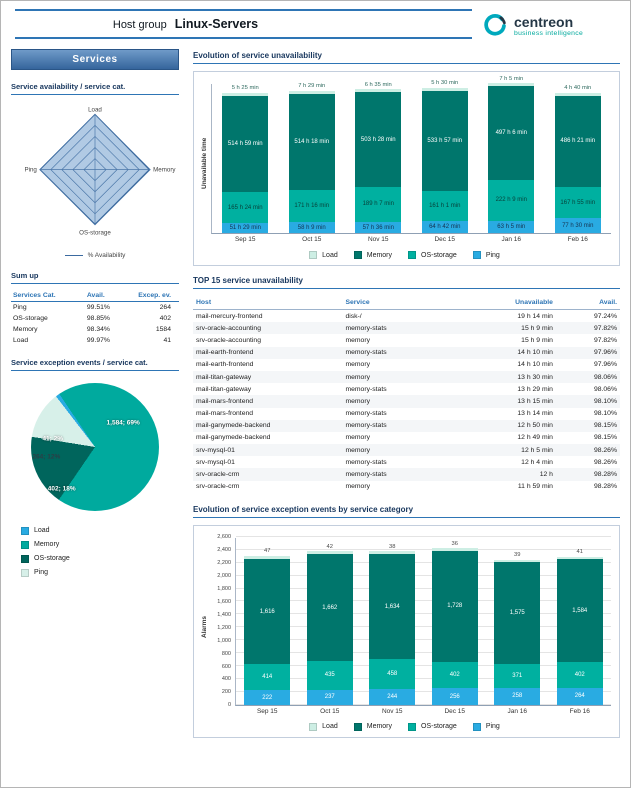 The height and width of the screenshot is (788, 631). I want to click on bar-stack: 256 402 1,728 36, so click(454, 623).